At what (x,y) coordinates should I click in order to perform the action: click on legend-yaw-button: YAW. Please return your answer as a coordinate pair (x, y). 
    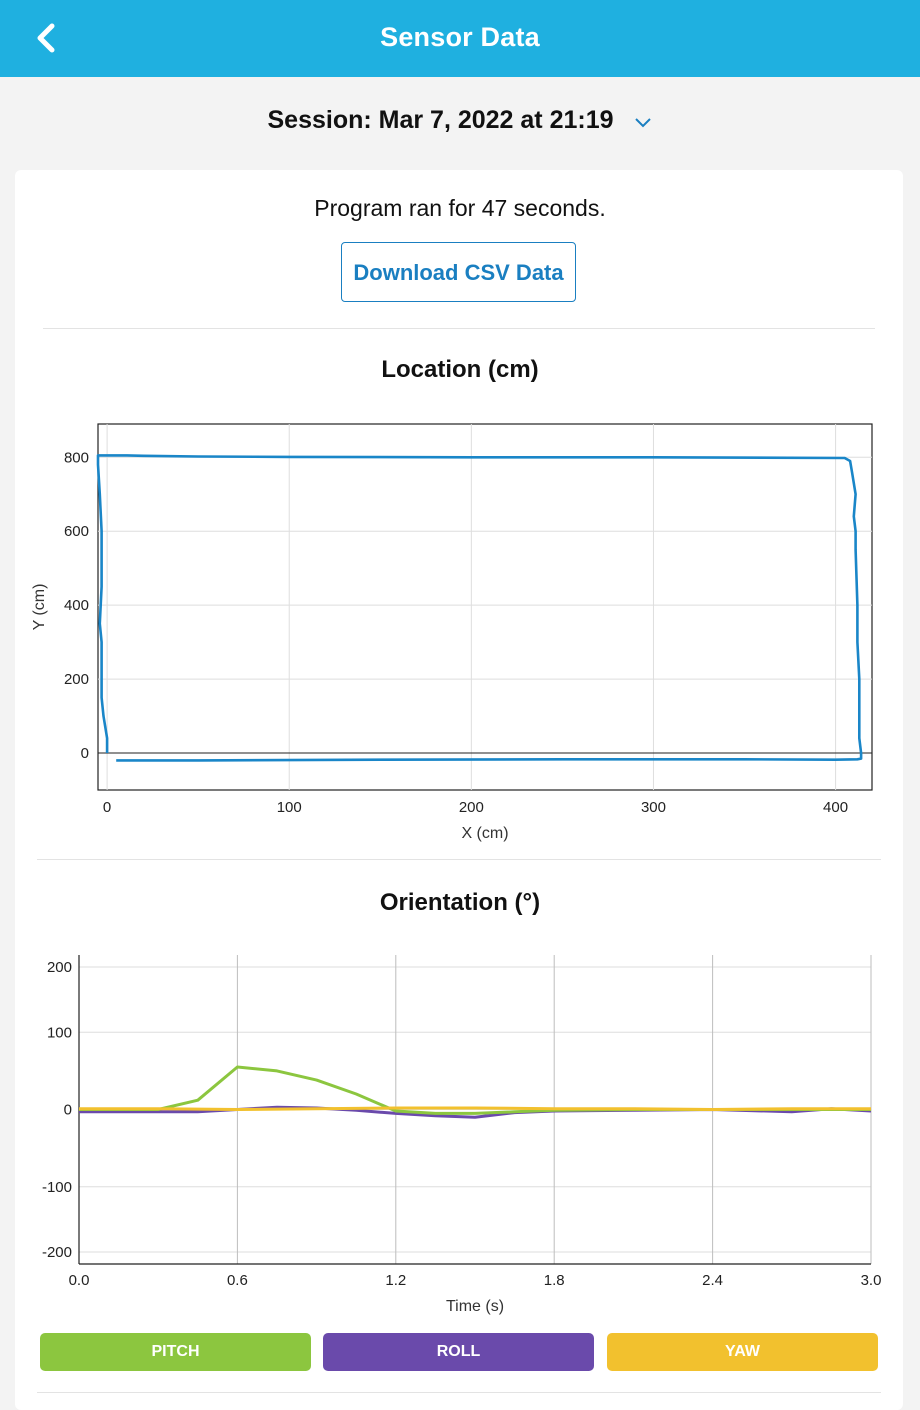
    Looking at the image, I should click on (742, 1352).